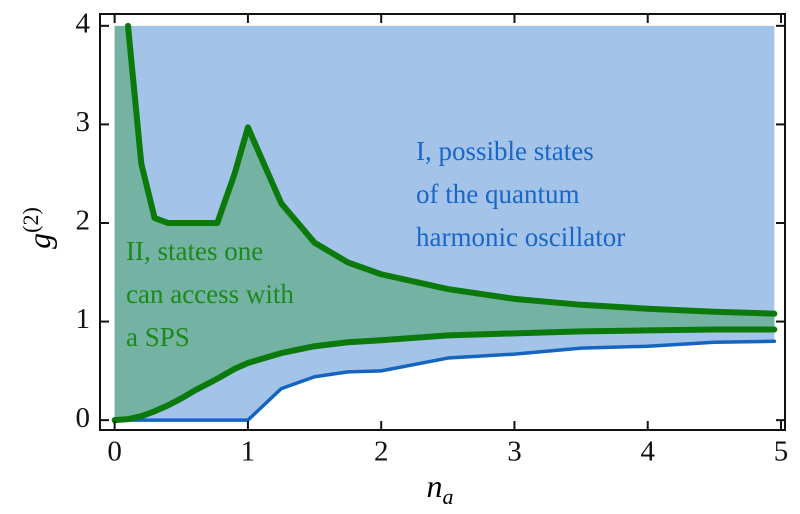 Image resolution: width=800 pixels, height=514 pixels. I want to click on y-tick-label: 2, so click(83, 221).